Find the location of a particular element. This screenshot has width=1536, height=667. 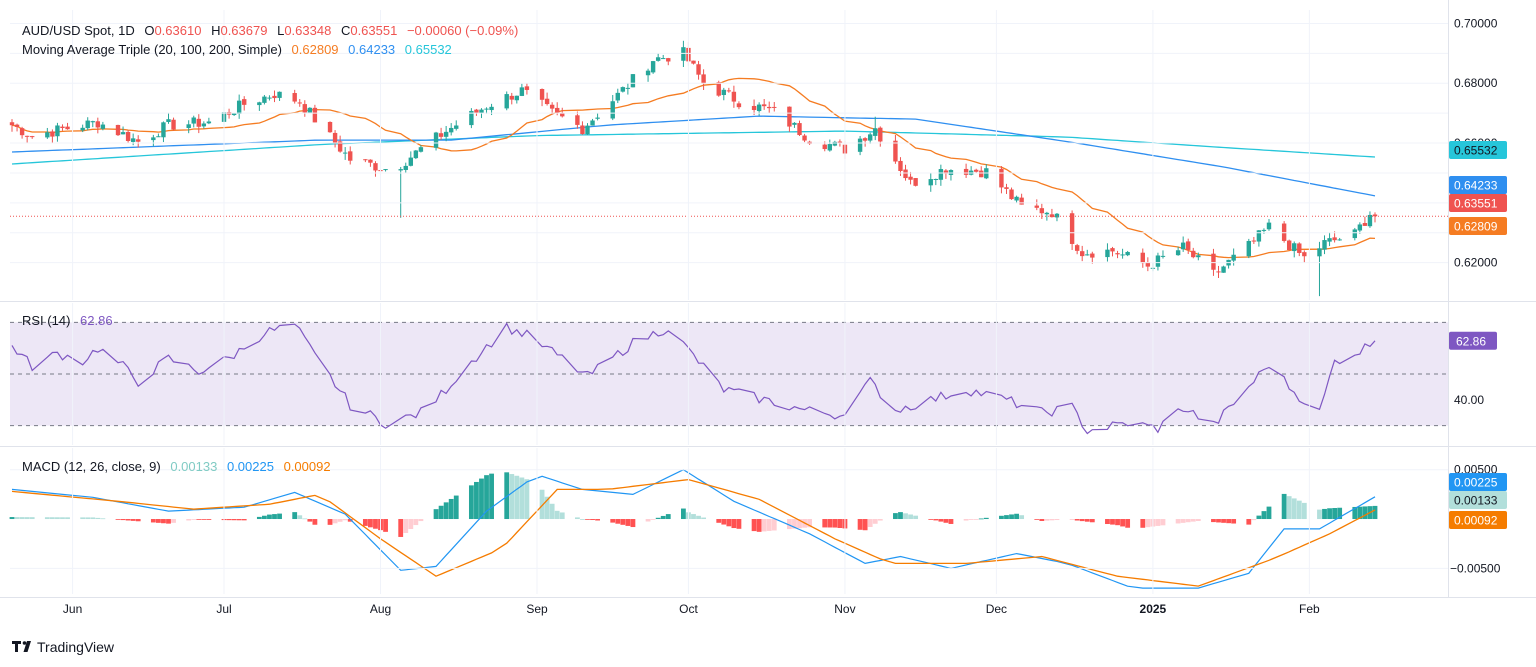

legend-h-value: 0.63679 is located at coordinates (243, 30).